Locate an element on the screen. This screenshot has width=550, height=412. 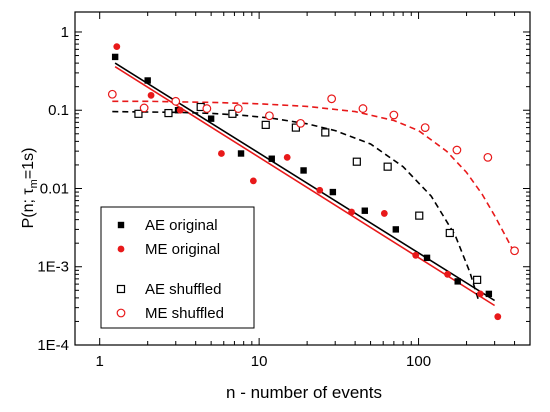
legend-label: AE original is located at coordinates (181, 225).